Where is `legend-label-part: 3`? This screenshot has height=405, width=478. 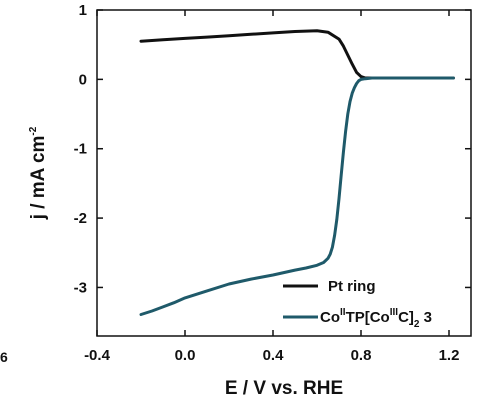
legend-label-part: 3 is located at coordinates (425, 317).